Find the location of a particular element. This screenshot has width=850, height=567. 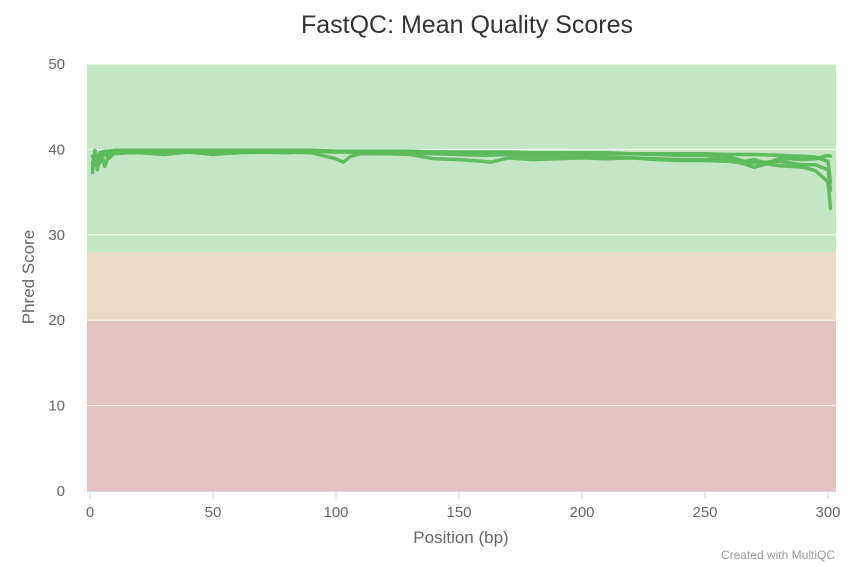

chart-title: FastQC: Mean Quality Scores is located at coordinates (467, 25).